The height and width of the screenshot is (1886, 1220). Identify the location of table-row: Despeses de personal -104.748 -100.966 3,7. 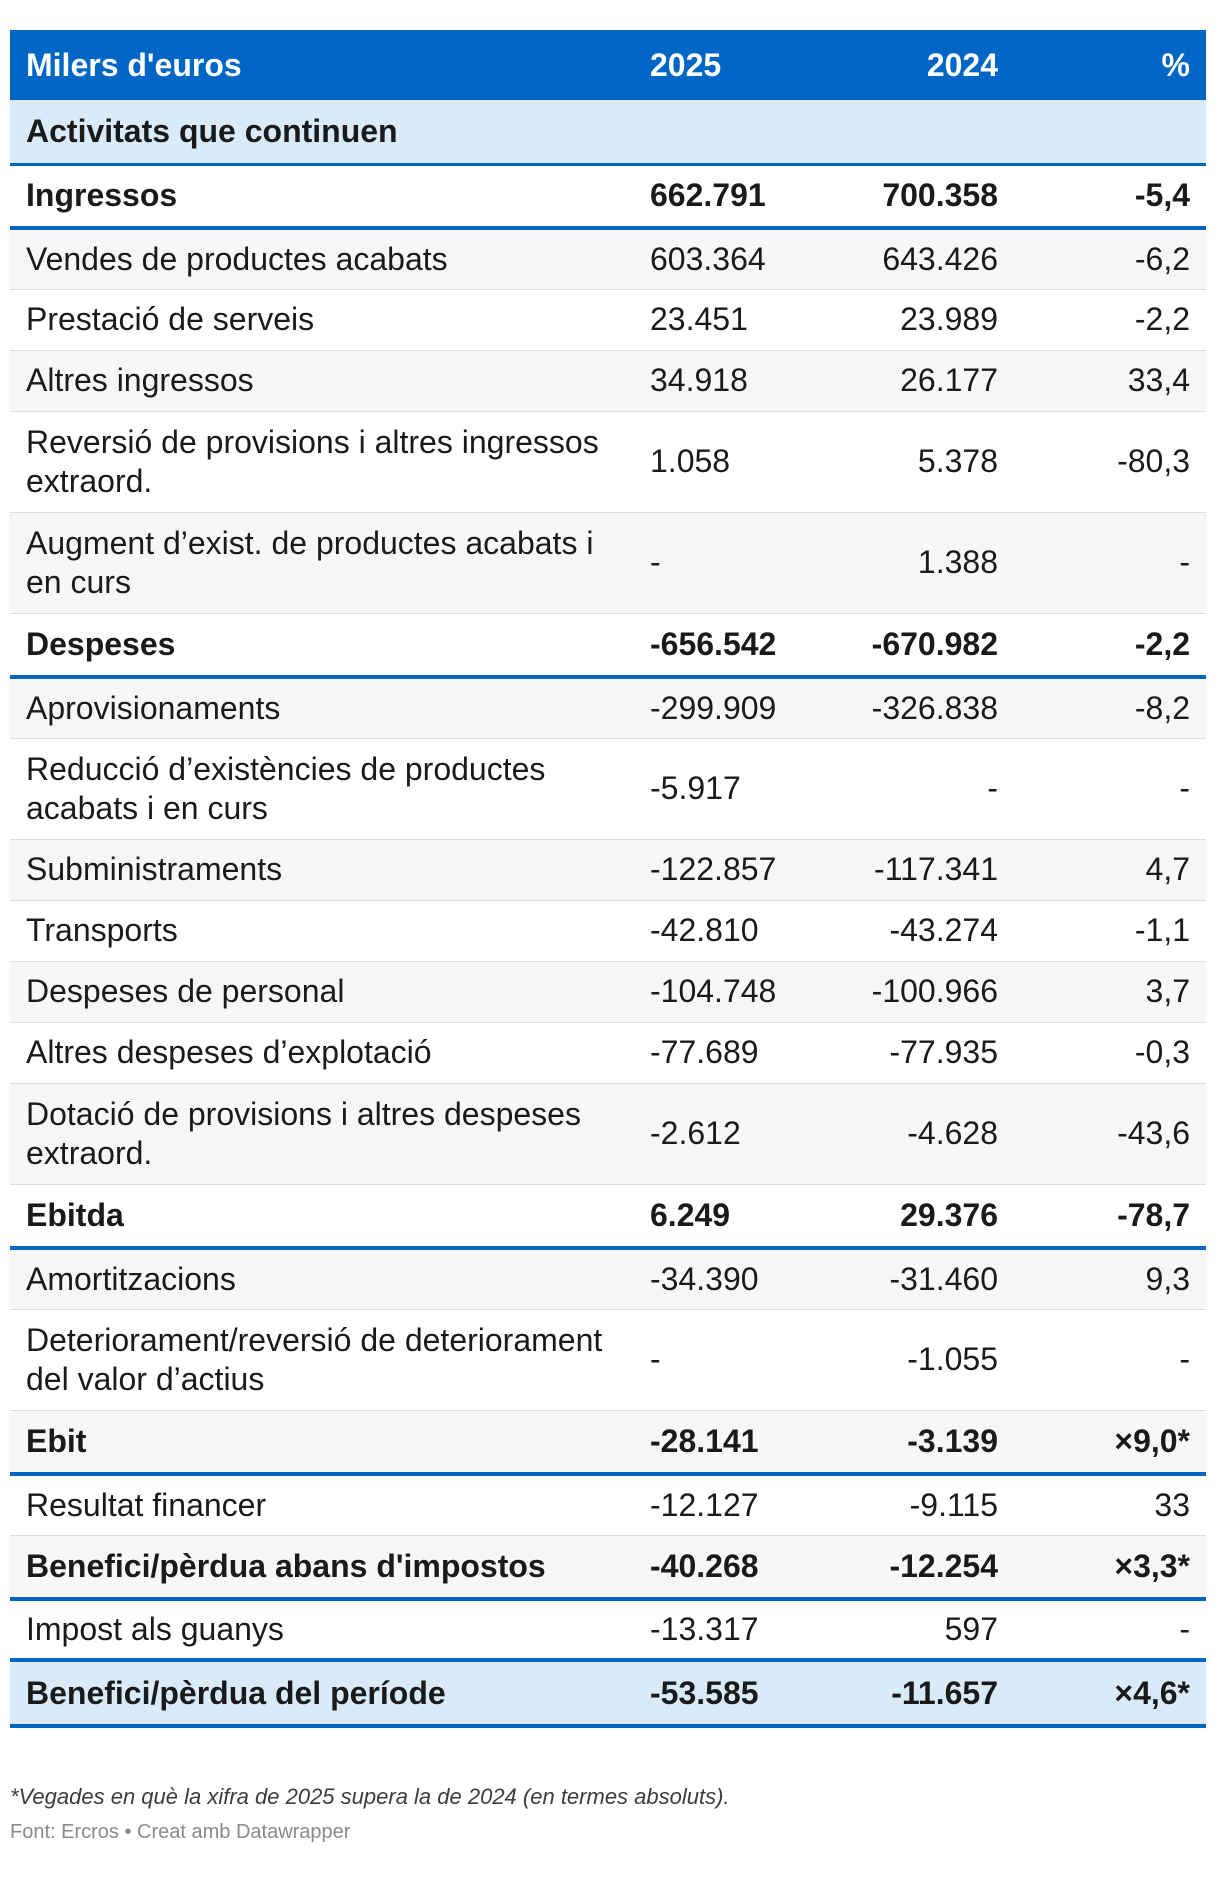
(608, 992).